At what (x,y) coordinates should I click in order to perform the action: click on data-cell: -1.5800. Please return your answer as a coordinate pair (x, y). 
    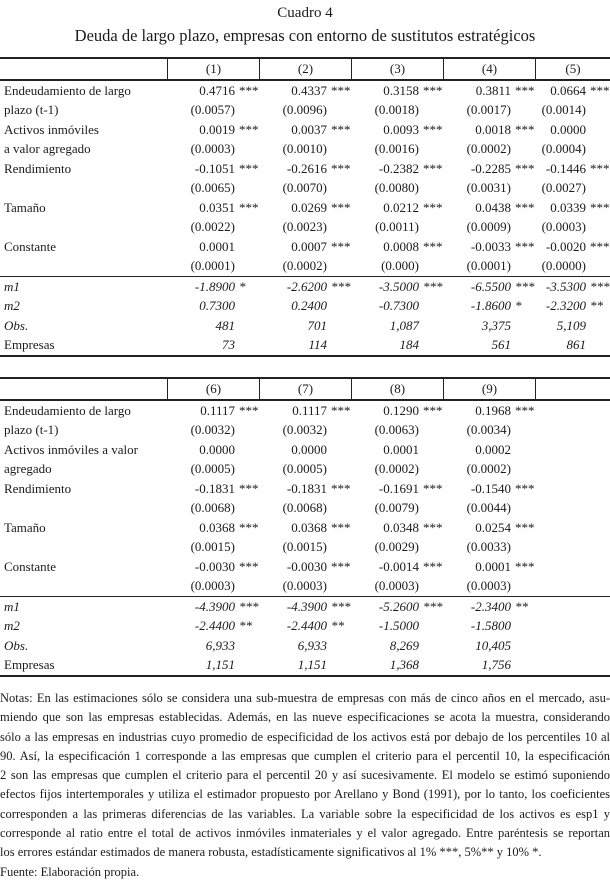
    Looking at the image, I should click on (489, 626).